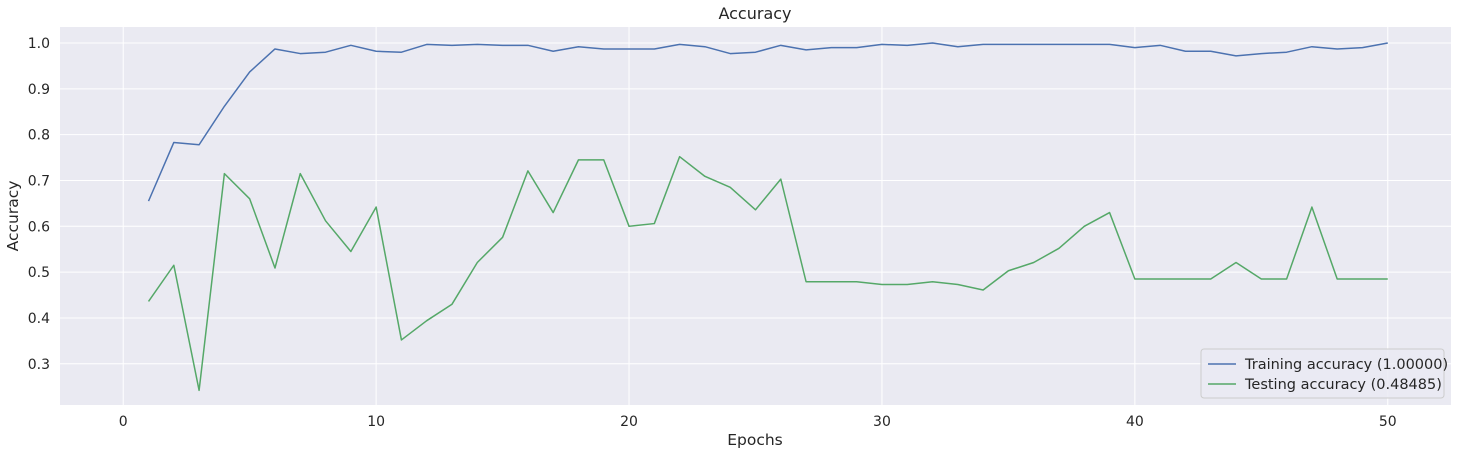  Describe the element at coordinates (39, 181) in the screenshot. I see `y-tick-label: 0.7` at that location.